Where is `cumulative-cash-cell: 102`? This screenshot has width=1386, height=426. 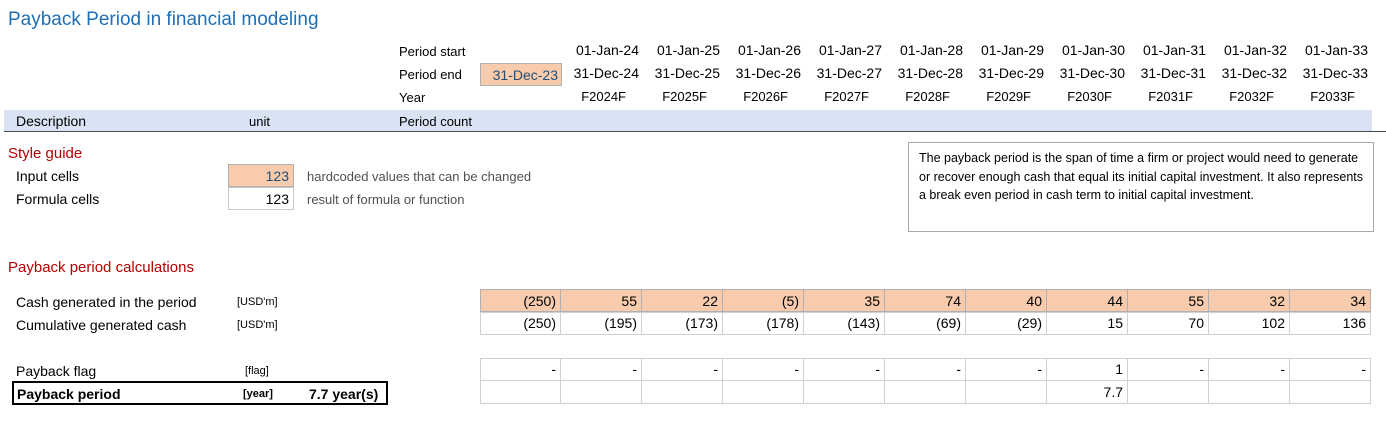
cumulative-cash-cell: 102 is located at coordinates (1249, 323).